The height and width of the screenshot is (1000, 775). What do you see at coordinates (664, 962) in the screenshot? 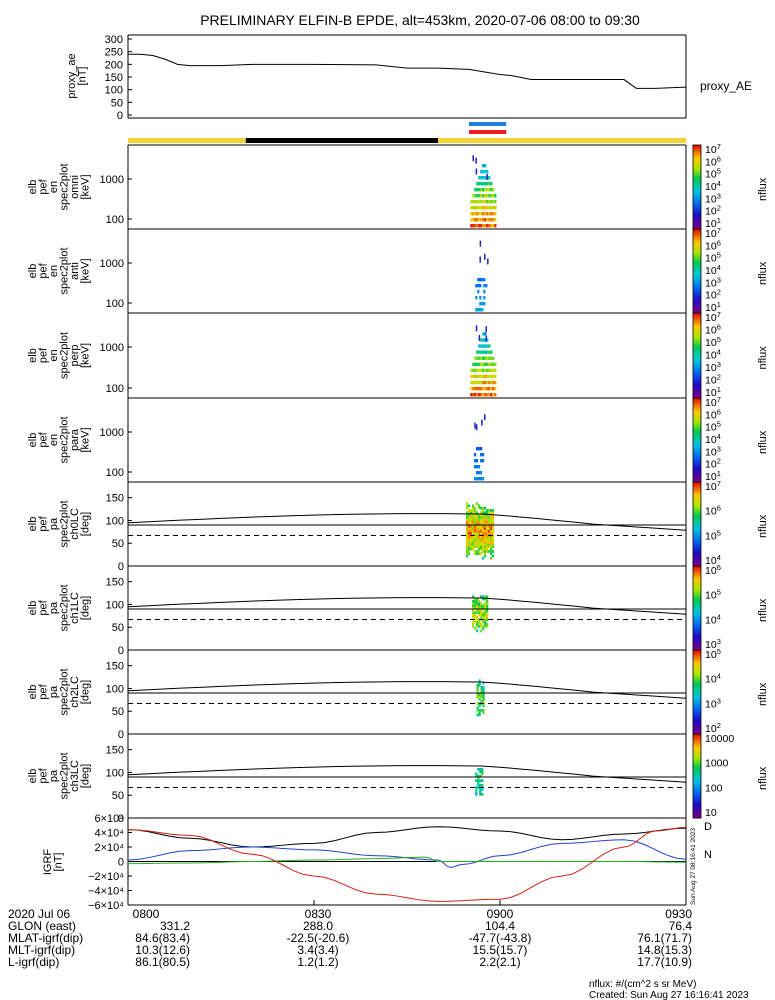
I see `ephemeris-value: 17.7(10.9)` at bounding box center [664, 962].